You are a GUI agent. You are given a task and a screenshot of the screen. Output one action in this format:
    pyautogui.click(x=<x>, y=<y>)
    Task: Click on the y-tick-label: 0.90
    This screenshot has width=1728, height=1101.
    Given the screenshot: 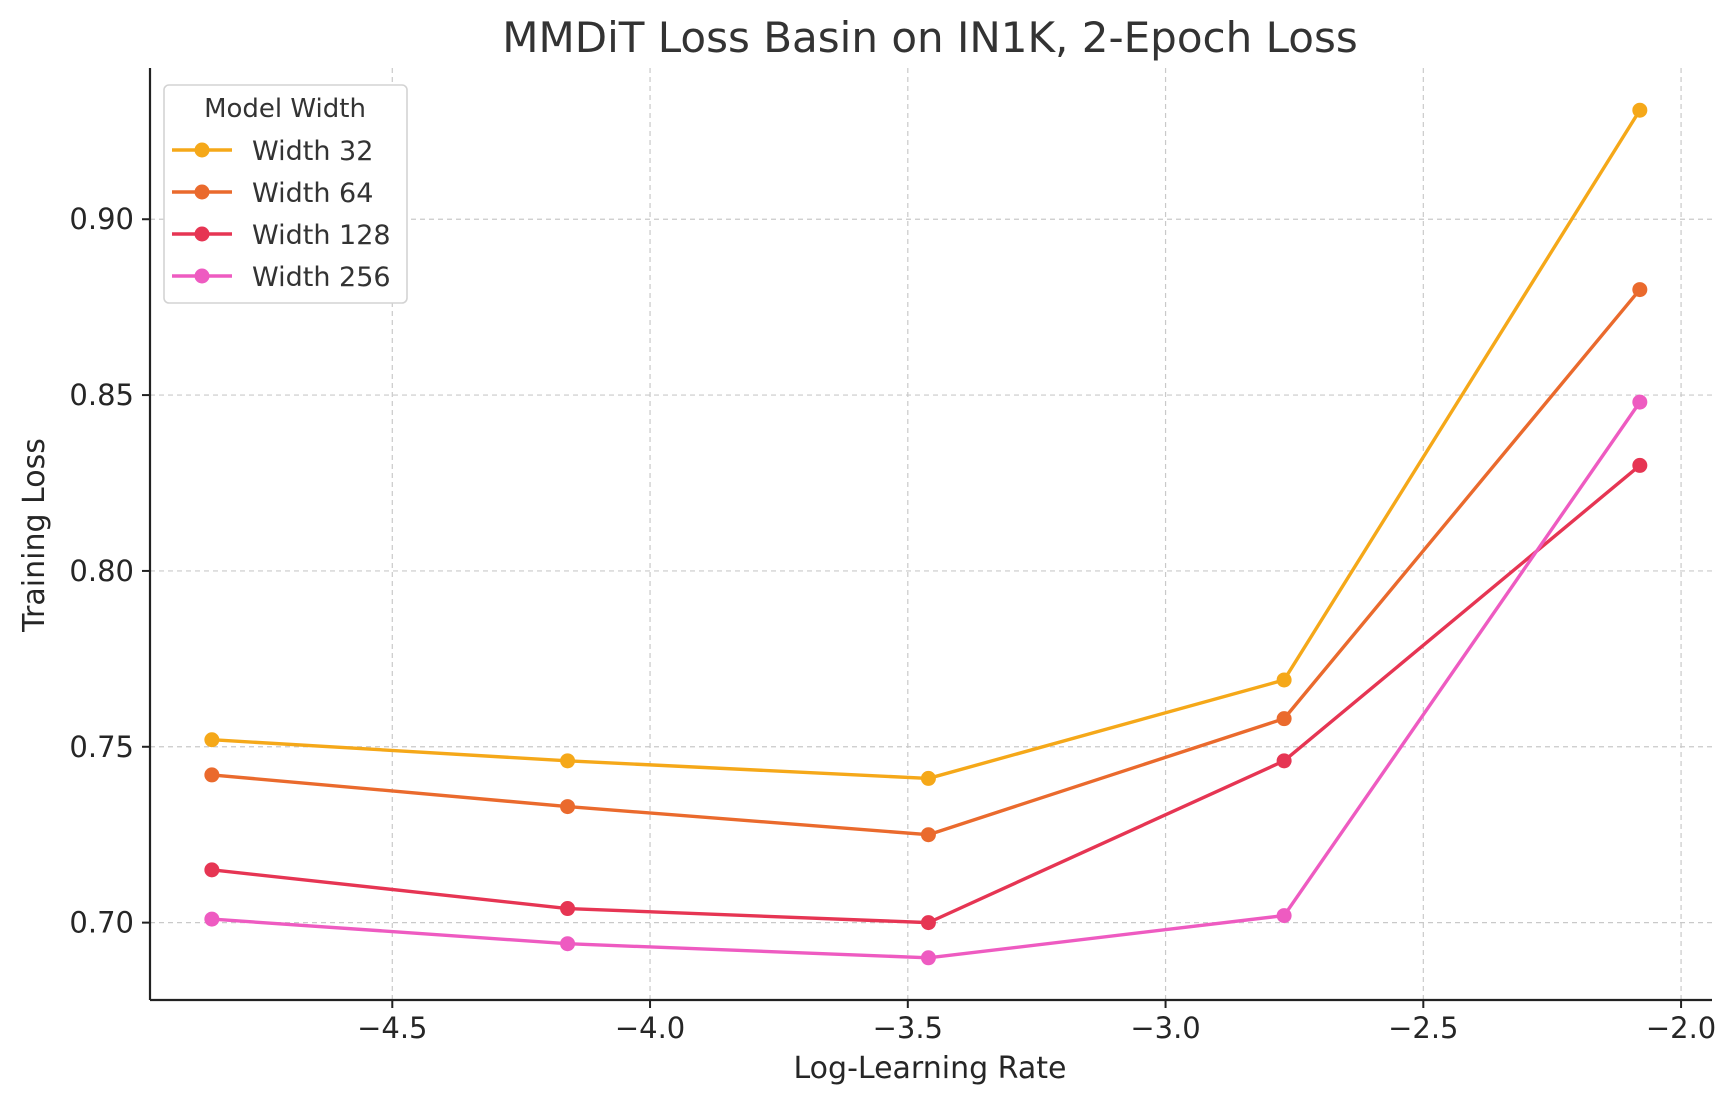 What is the action you would take?
    pyautogui.click(x=101, y=219)
    